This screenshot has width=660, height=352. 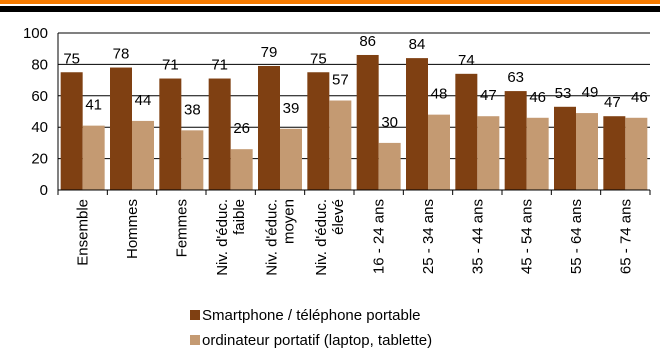 What do you see at coordinates (291, 108) in the screenshot?
I see `data-label: 39` at bounding box center [291, 108].